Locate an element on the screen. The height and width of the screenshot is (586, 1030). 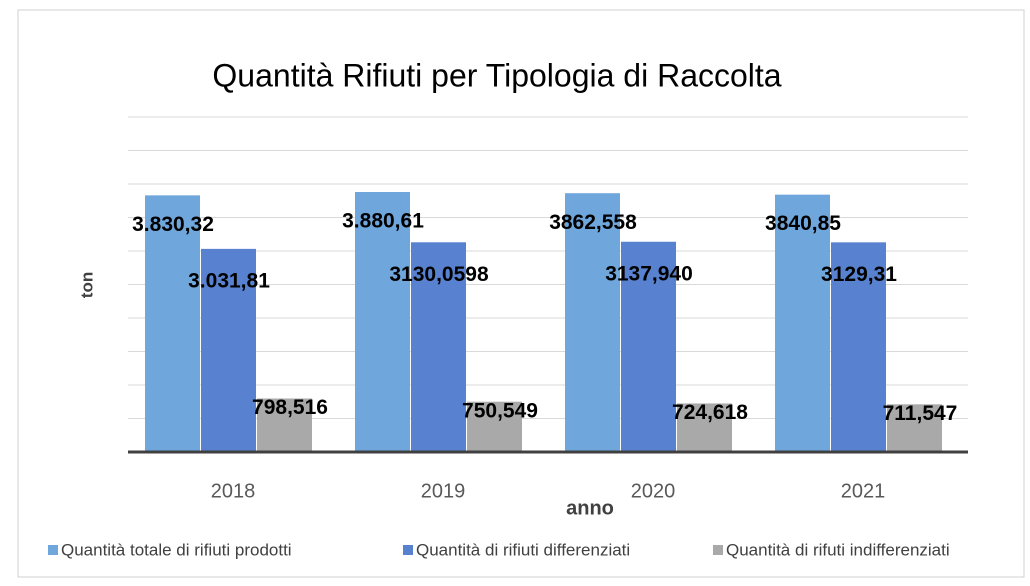
legend-label: Quantità di rifuti indifferenziati is located at coordinates (838, 549).